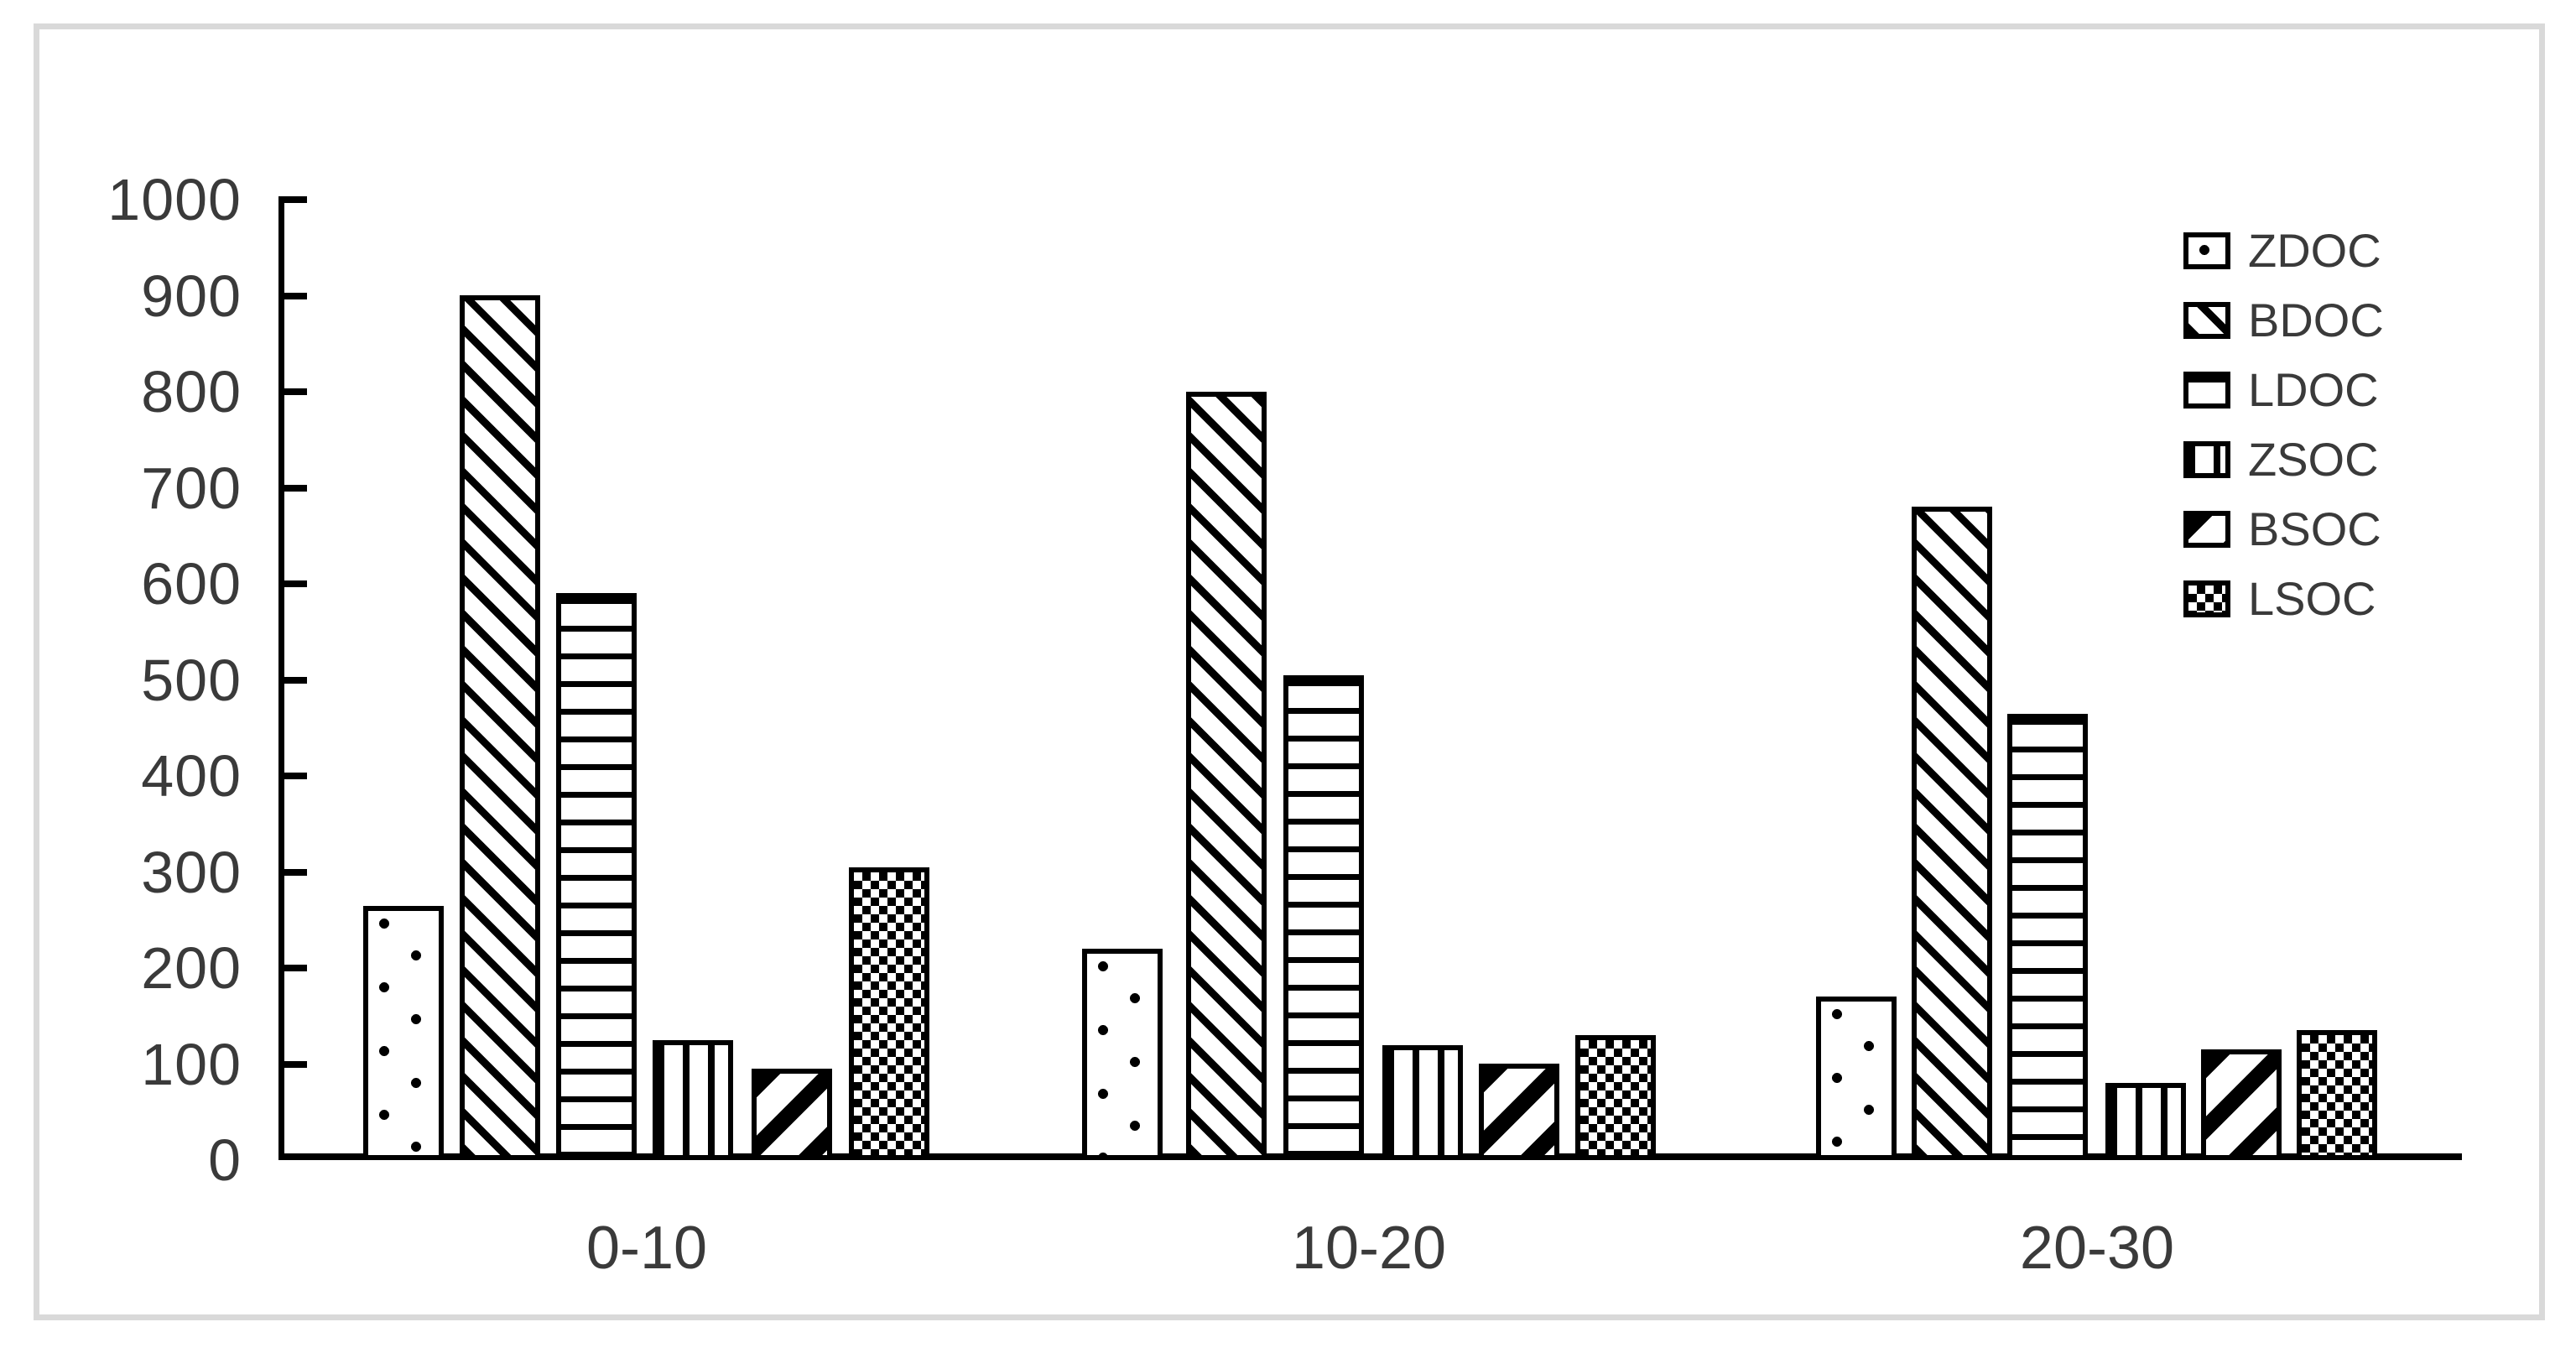 The image size is (2576, 1348). I want to click on x-axis, so click(1370, 1156).